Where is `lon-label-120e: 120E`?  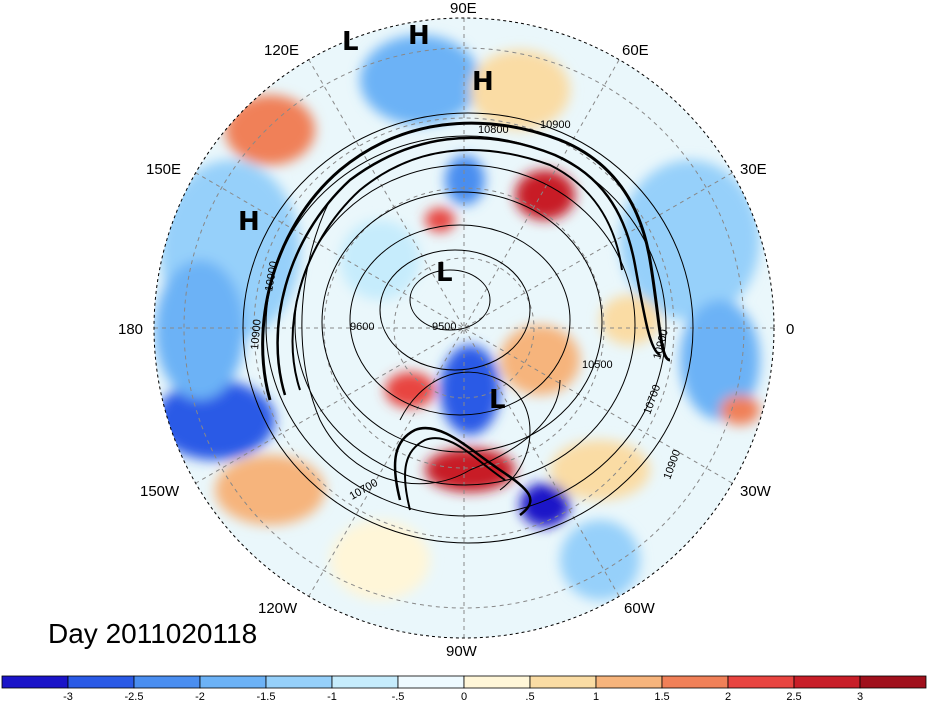 lon-label-120e: 120E is located at coordinates (281, 50).